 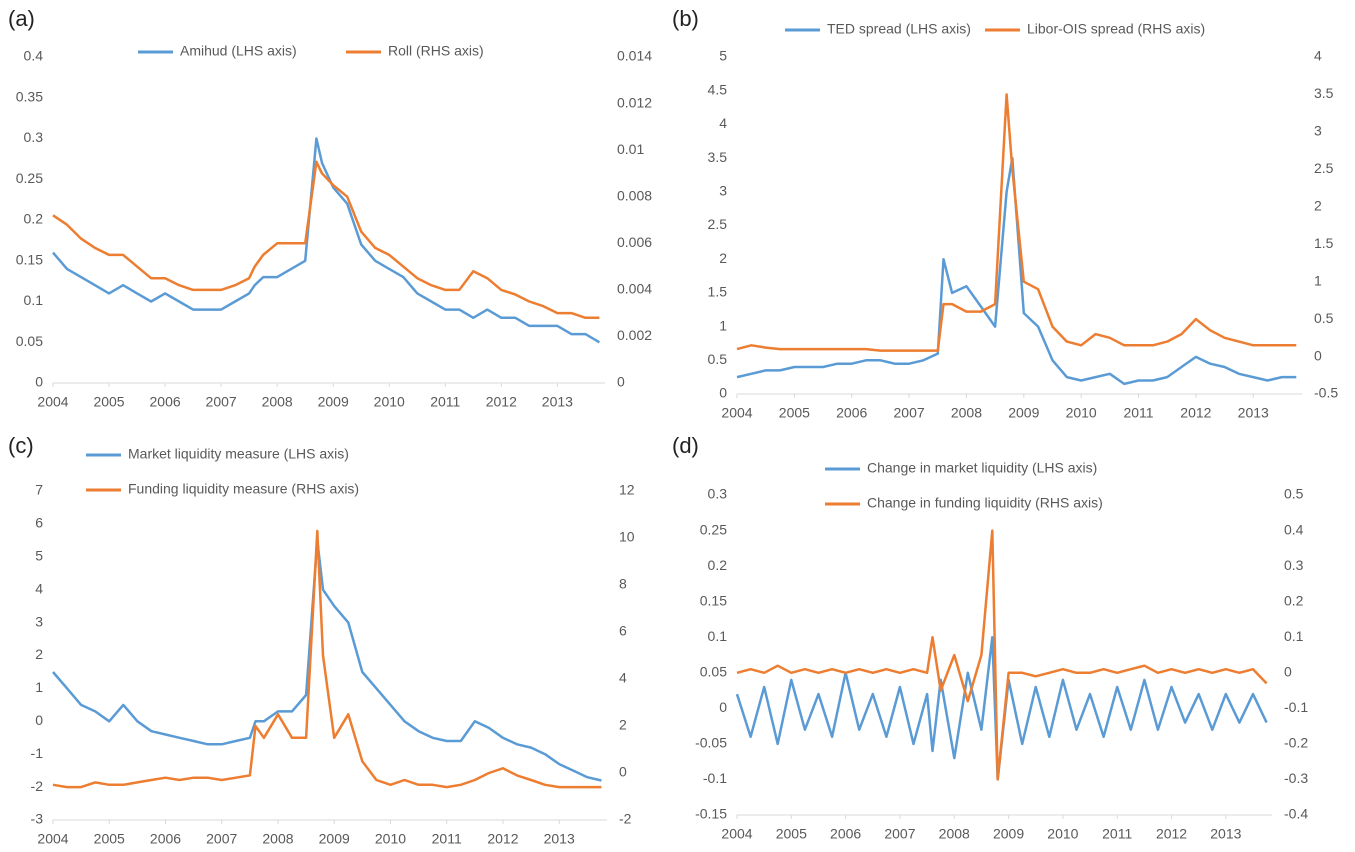 I want to click on y2-tick-label: 0.01, so click(x=630, y=149).